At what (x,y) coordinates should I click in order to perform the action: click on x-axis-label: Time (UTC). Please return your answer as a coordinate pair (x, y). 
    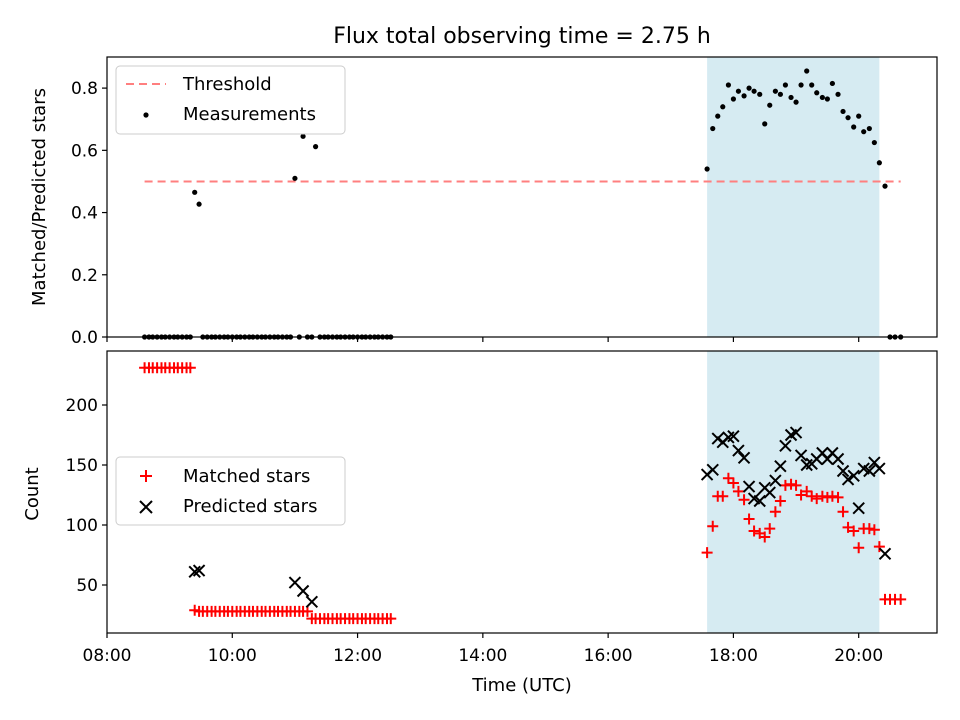
    Looking at the image, I should click on (521, 685).